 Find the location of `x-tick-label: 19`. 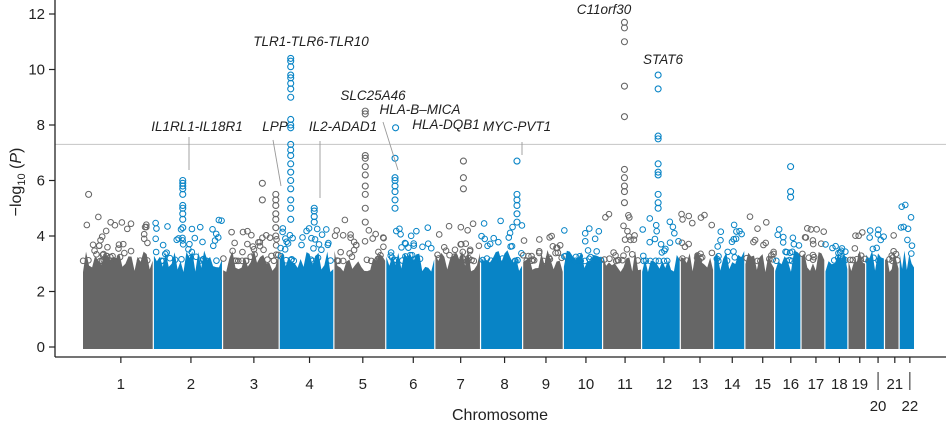

x-tick-label: 19 is located at coordinates (859, 384).